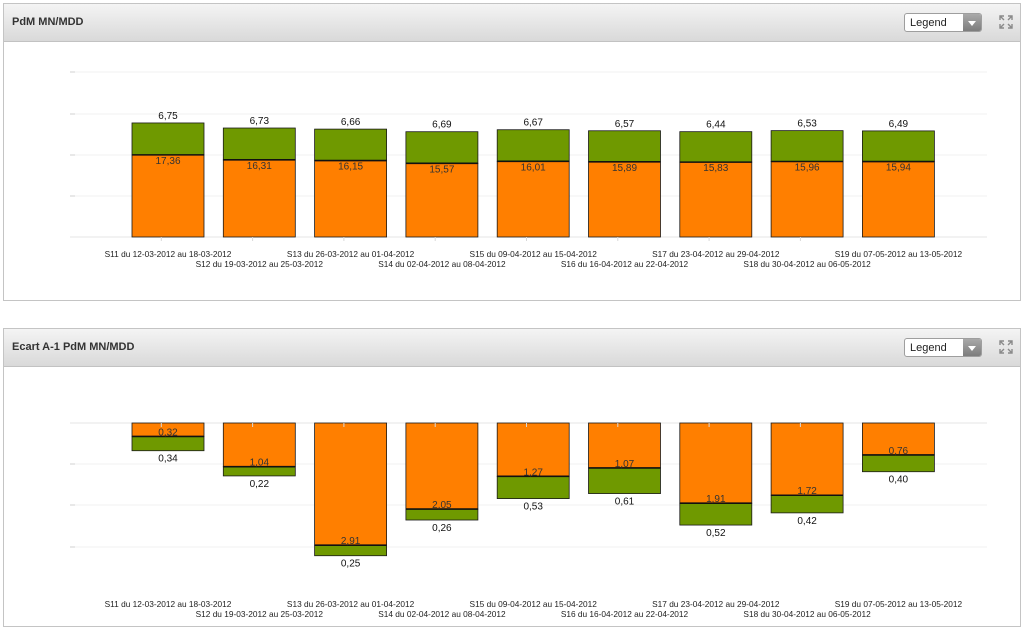 This screenshot has width=1026, height=631. What do you see at coordinates (442, 528) in the screenshot?
I see `data-label-series-2: 0,26` at bounding box center [442, 528].